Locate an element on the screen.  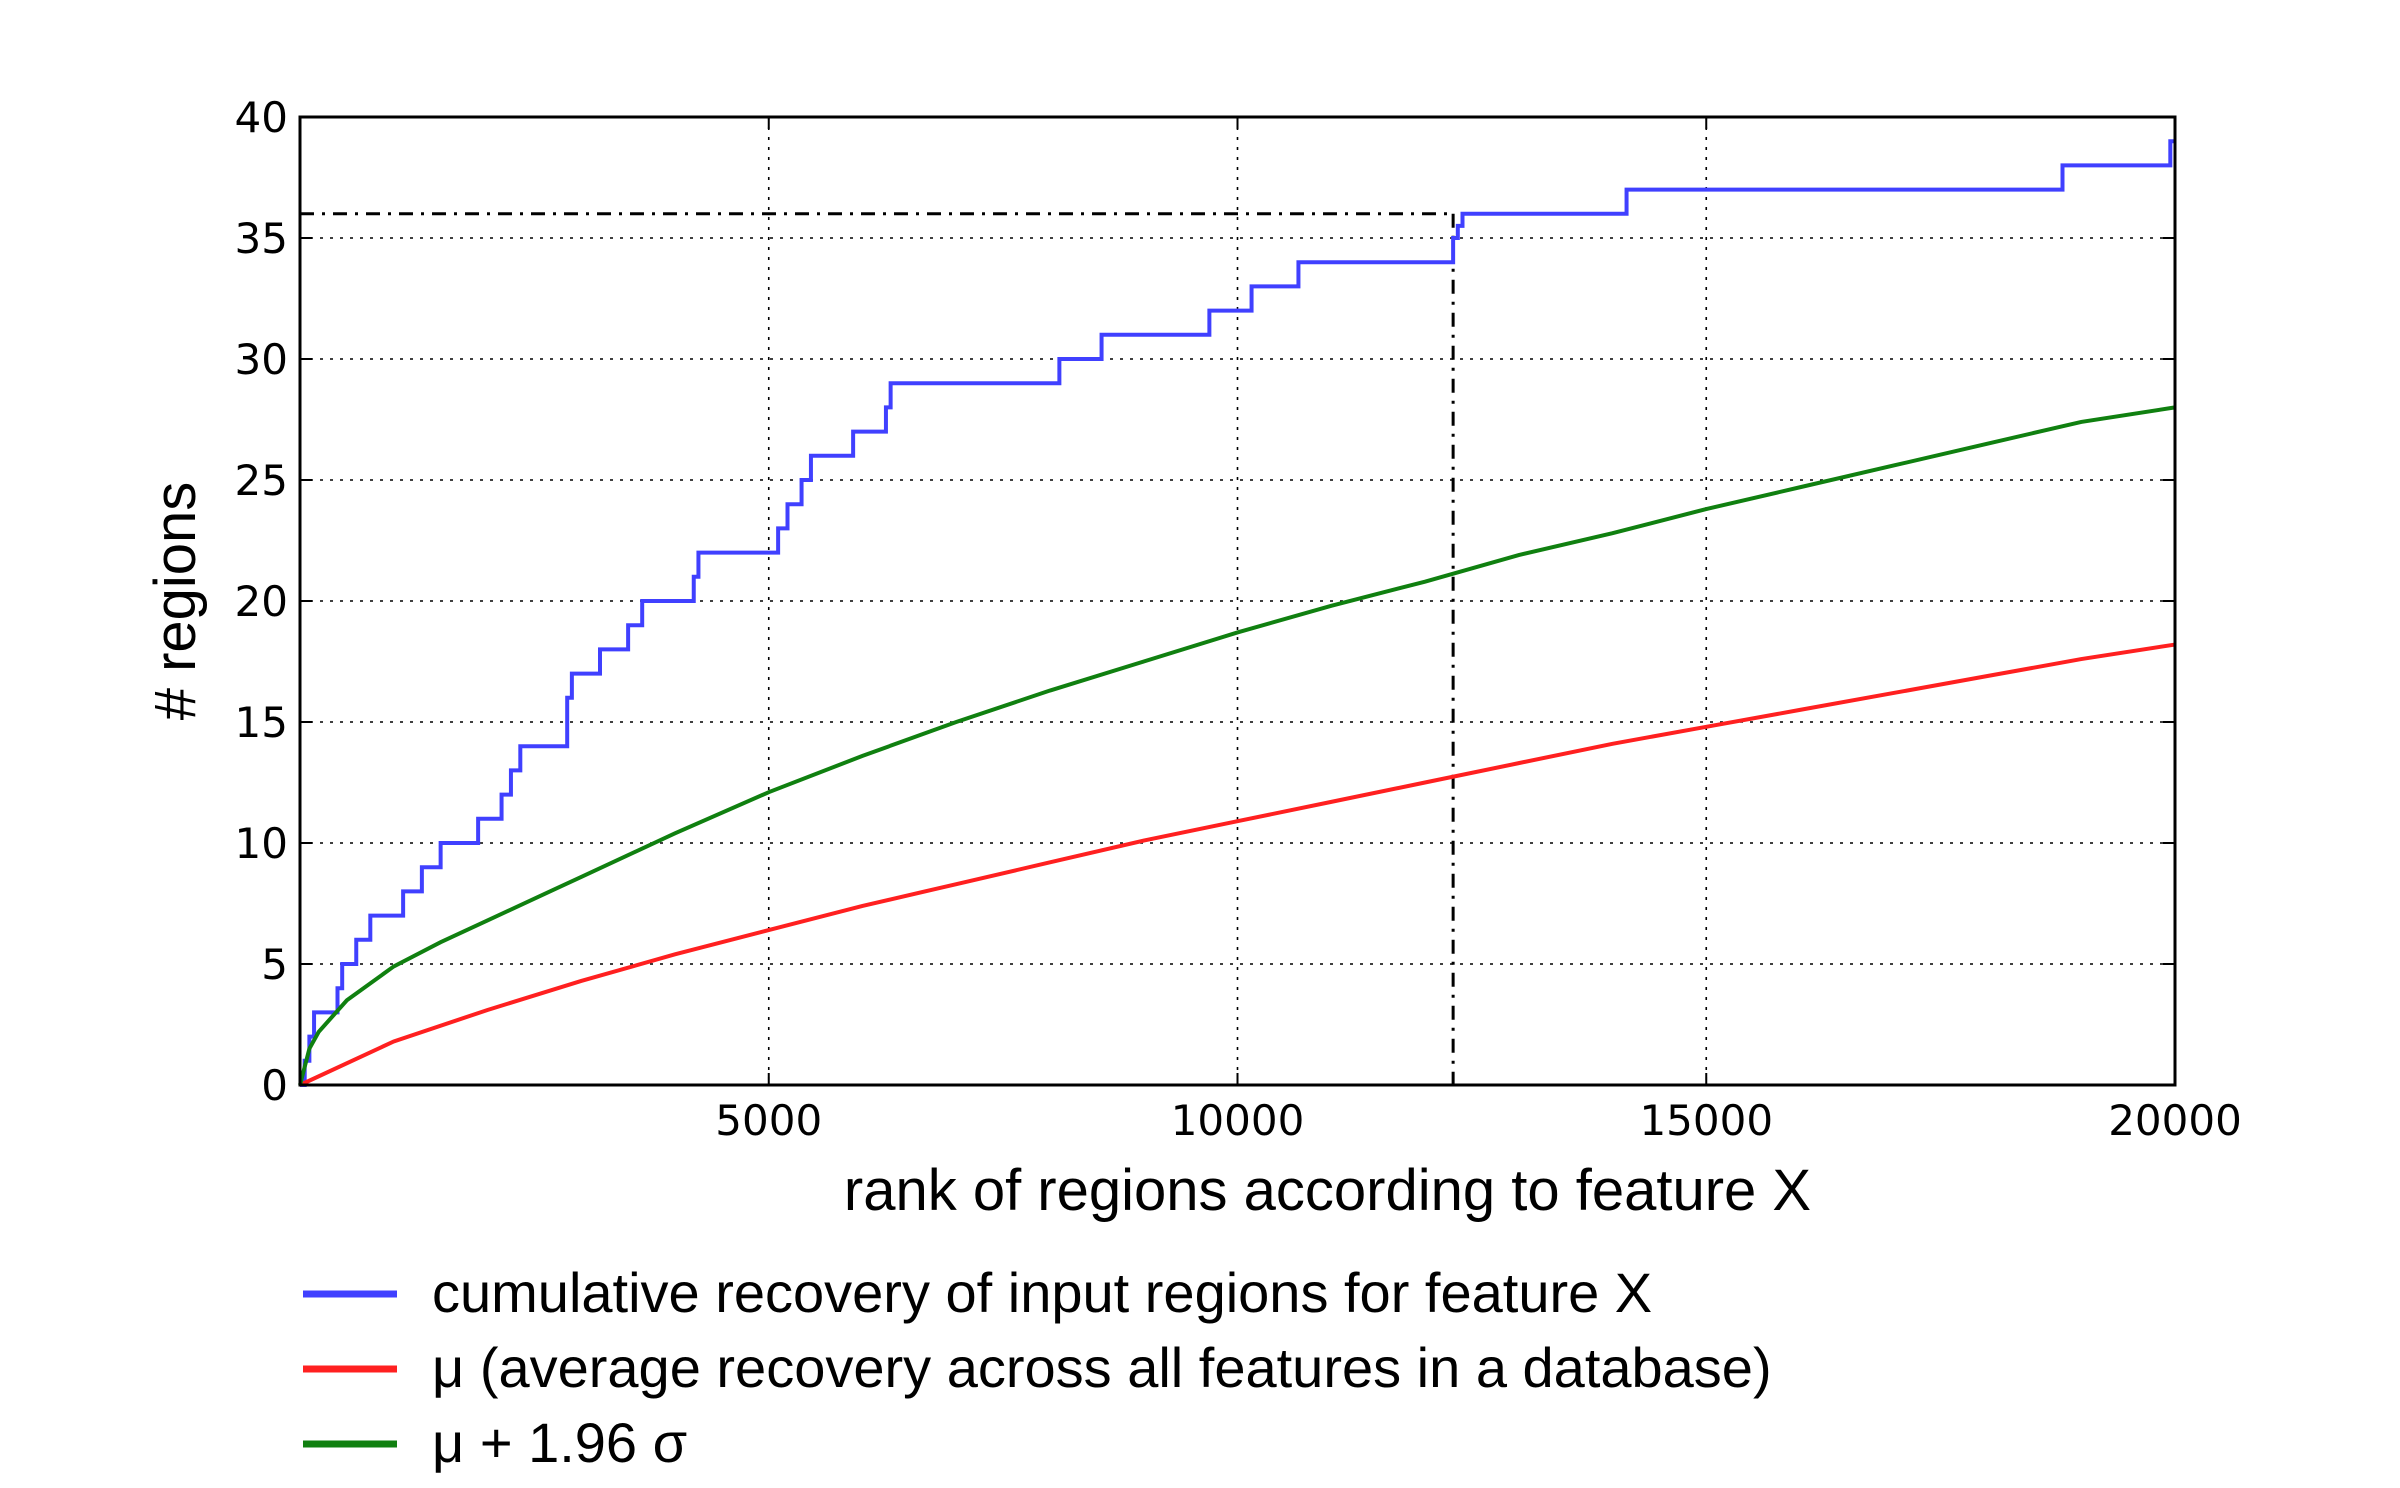
legend-label: μ + 1.96 σ is located at coordinates (559, 1442).